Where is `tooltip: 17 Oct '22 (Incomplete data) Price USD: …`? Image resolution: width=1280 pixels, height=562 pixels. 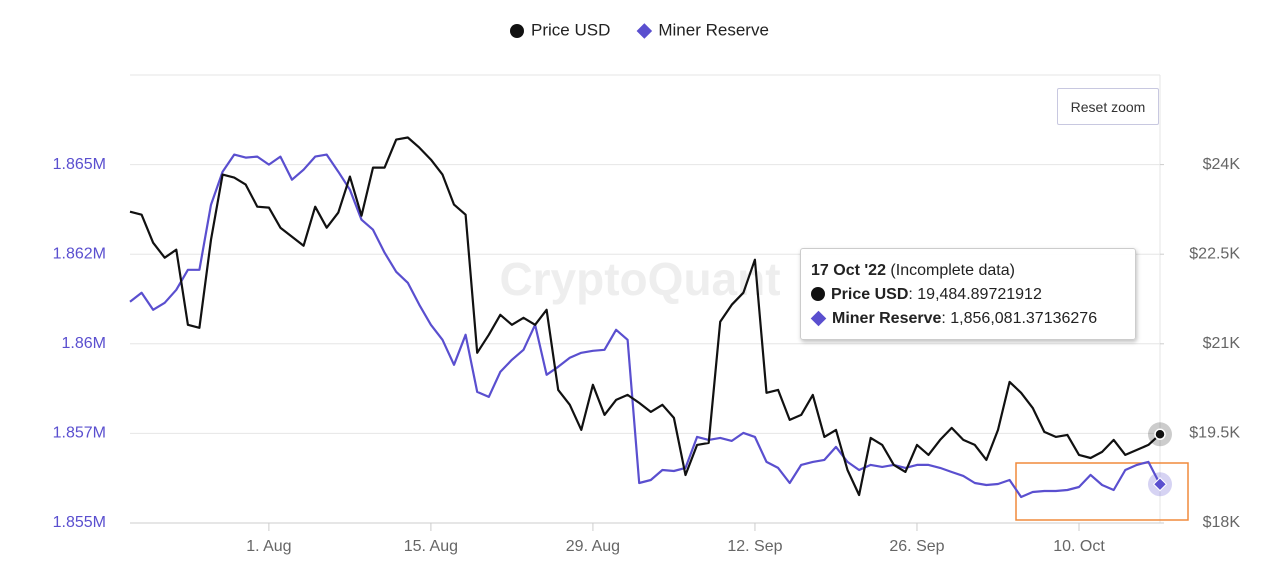 tooltip: 17 Oct '22 (Incomplete data) Price USD: … is located at coordinates (968, 294).